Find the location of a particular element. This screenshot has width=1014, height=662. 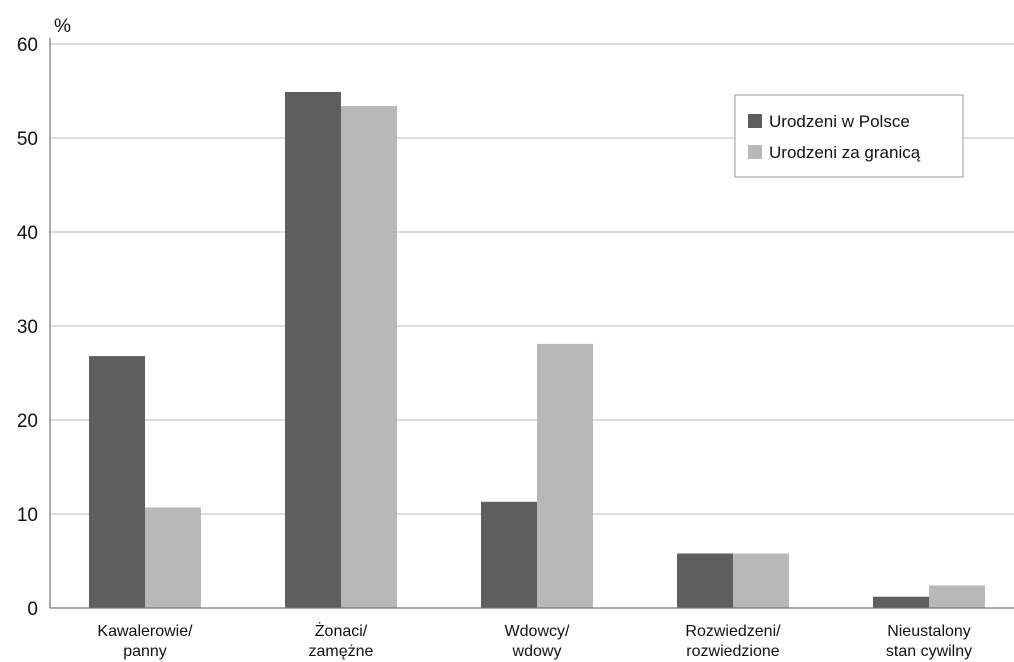

legend-box is located at coordinates (849, 136).